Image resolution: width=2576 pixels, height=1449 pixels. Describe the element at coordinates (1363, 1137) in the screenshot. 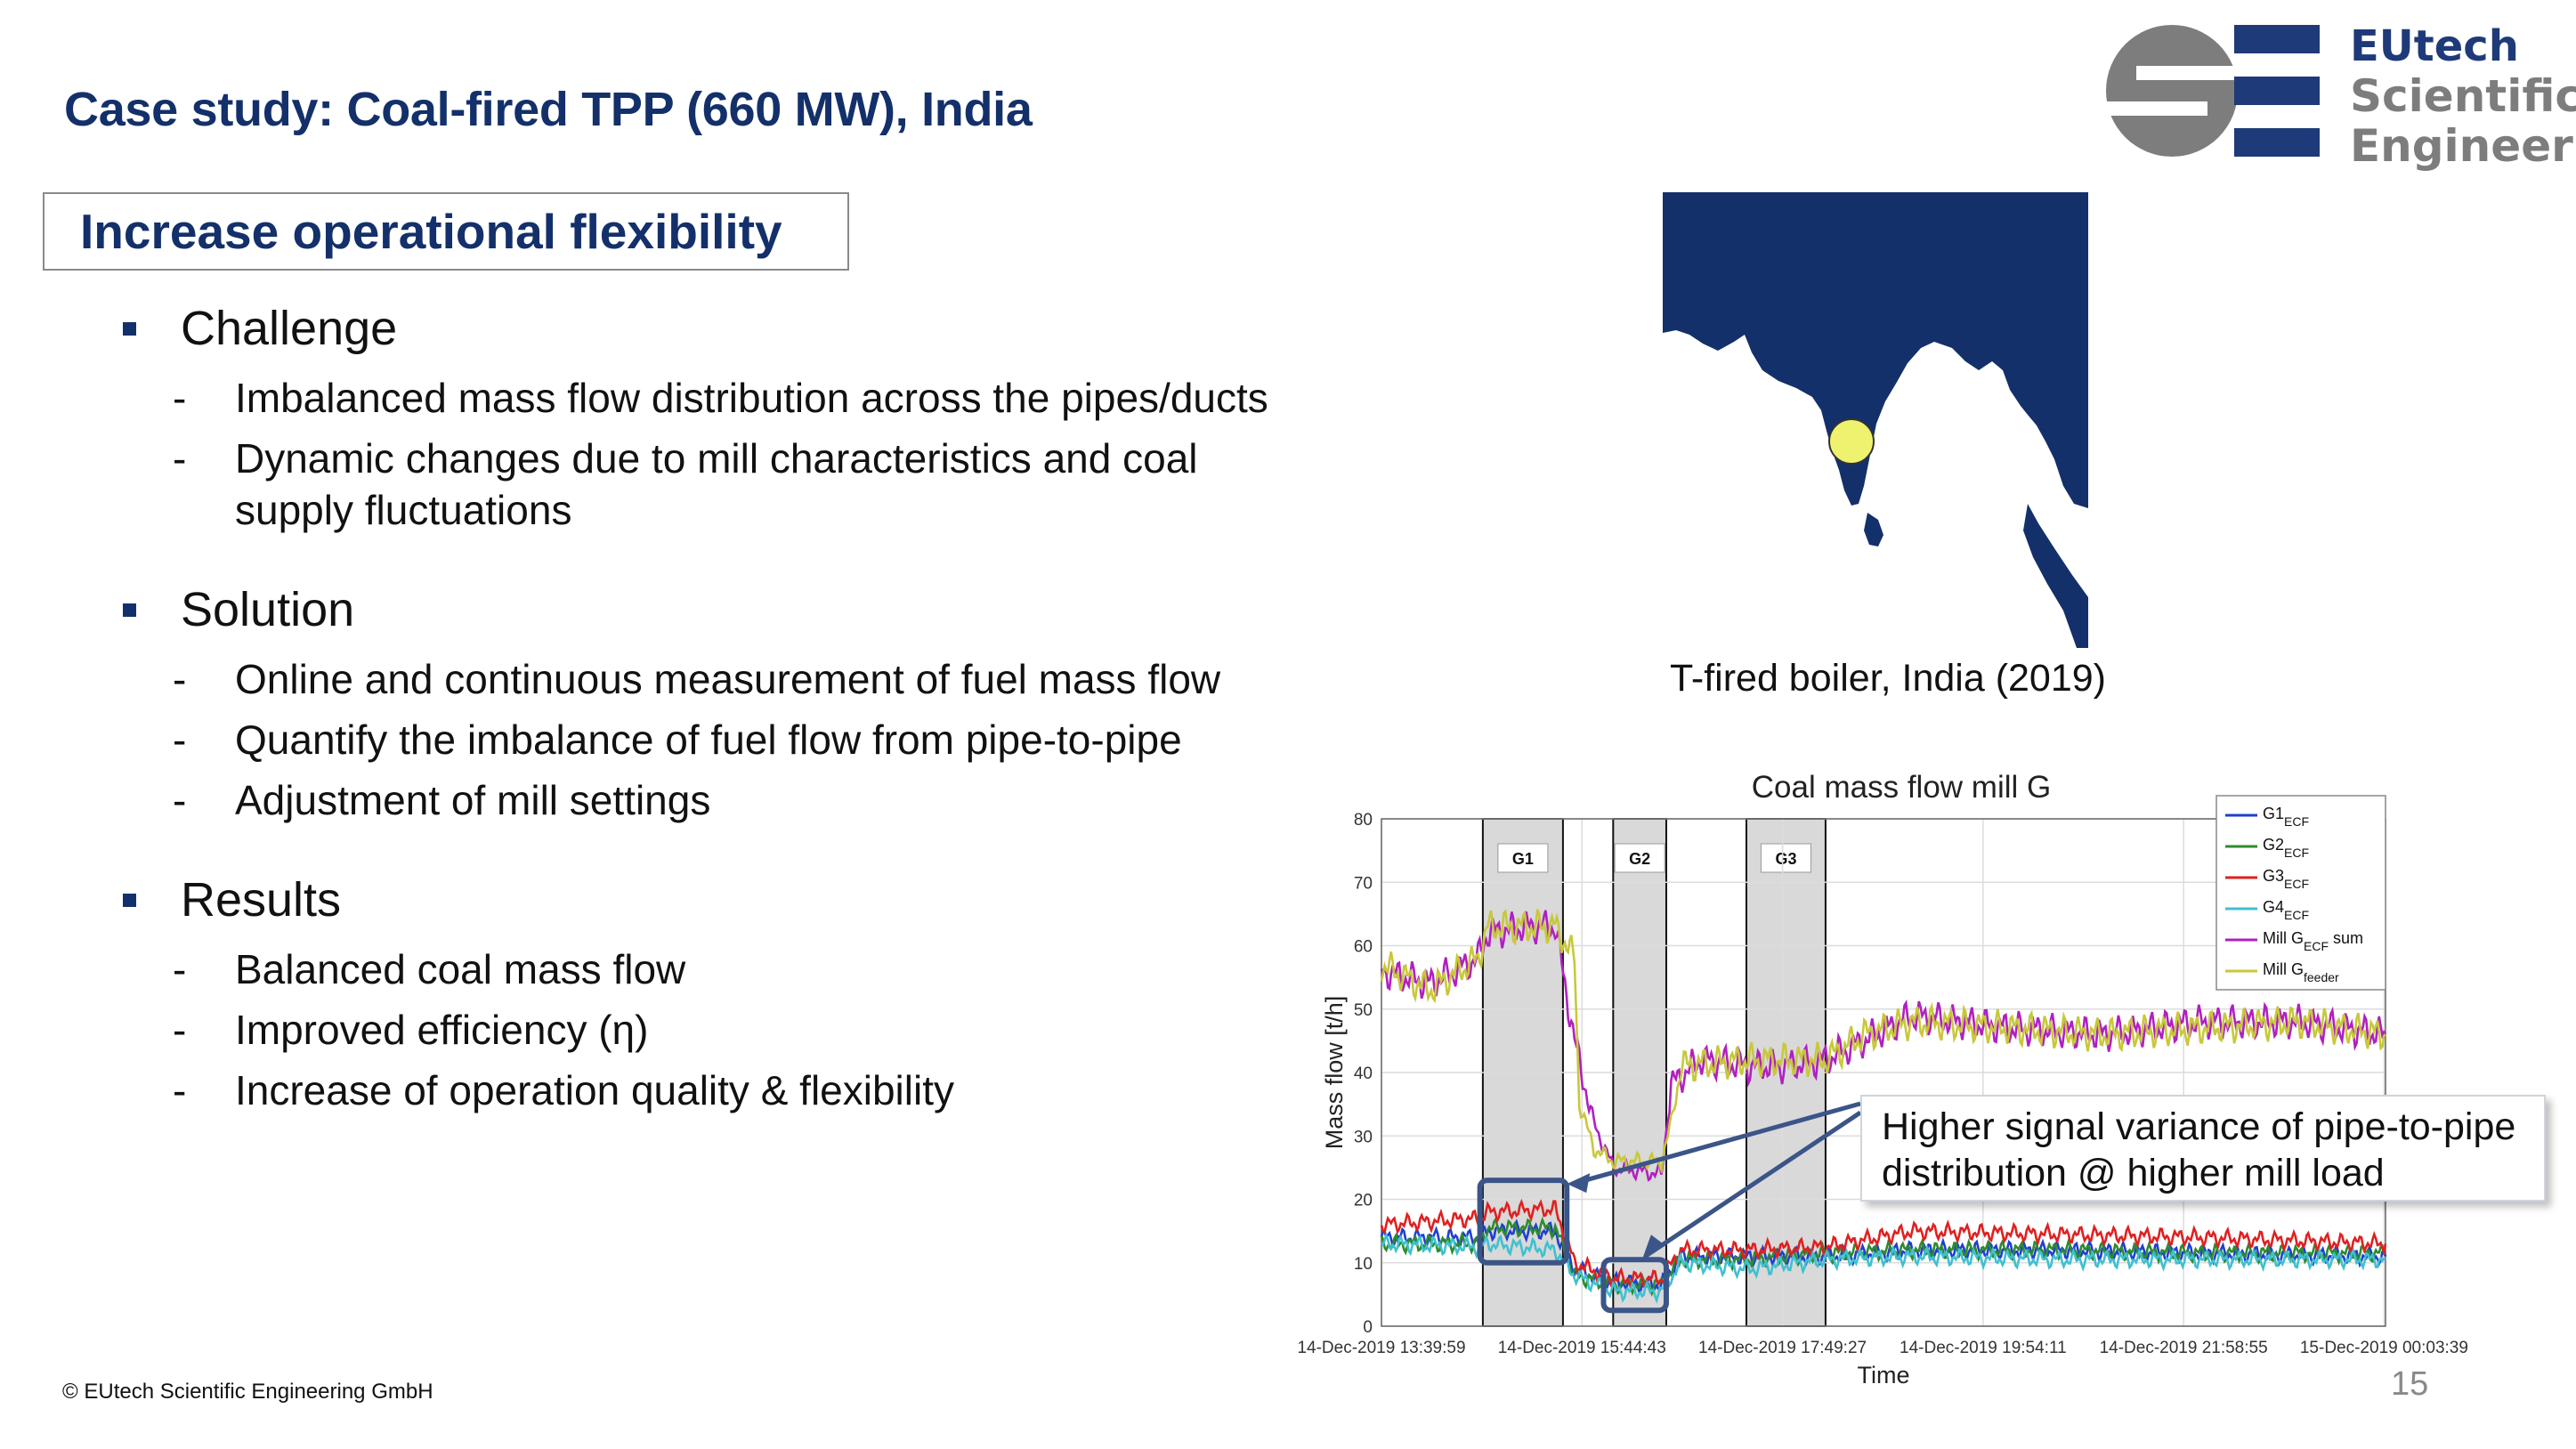

I see `y-tick-label: 30` at that location.